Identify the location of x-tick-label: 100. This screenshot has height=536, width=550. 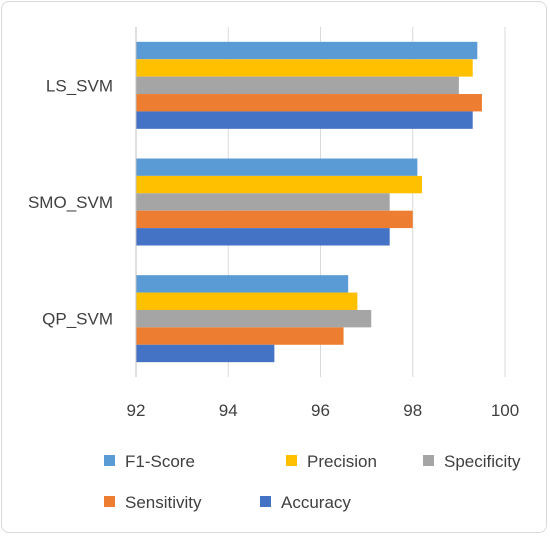
(505, 410).